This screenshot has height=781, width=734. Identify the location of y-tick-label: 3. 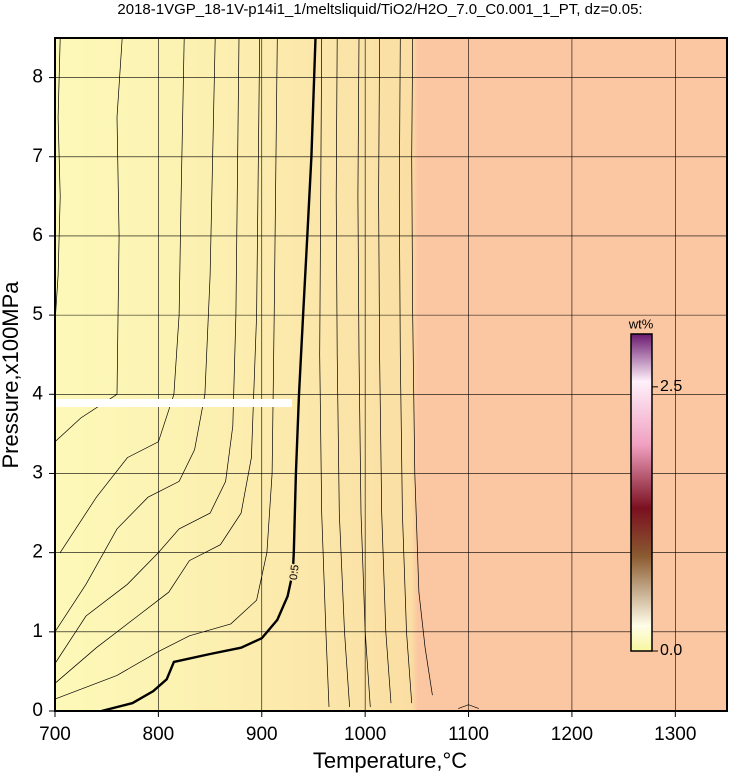
(37, 472).